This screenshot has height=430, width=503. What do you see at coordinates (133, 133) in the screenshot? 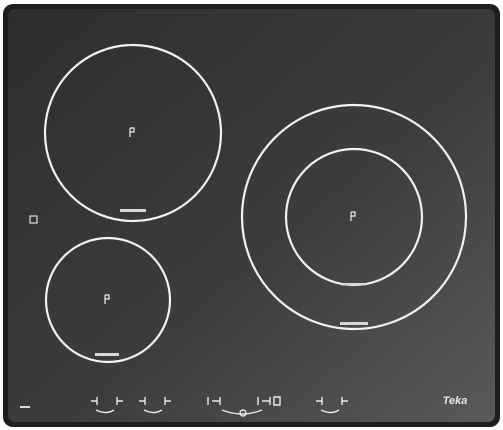
I see `burner-top-left` at bounding box center [133, 133].